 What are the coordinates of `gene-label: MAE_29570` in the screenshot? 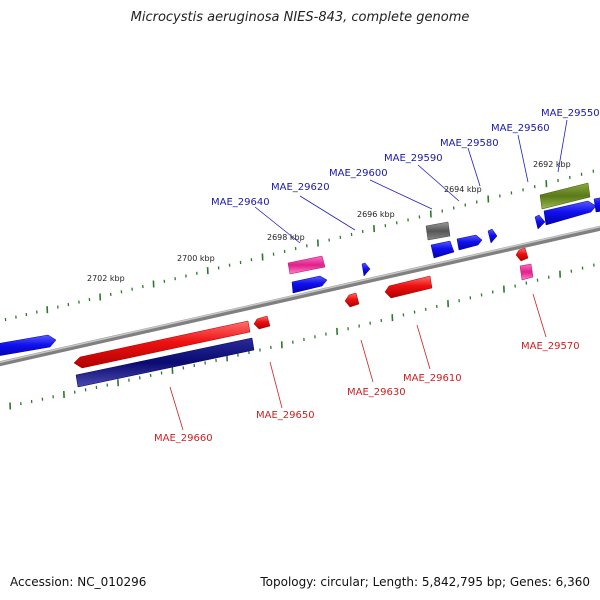 It's located at (550, 346).